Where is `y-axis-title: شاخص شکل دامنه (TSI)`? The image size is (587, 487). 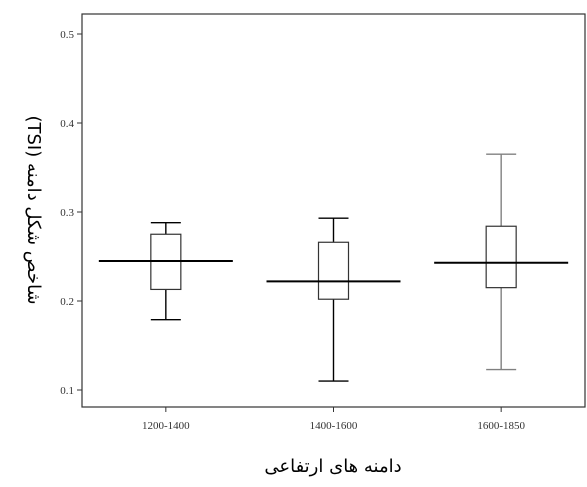
y-axis-title: شاخص شکل دامنه (TSI) is located at coordinates (33, 209).